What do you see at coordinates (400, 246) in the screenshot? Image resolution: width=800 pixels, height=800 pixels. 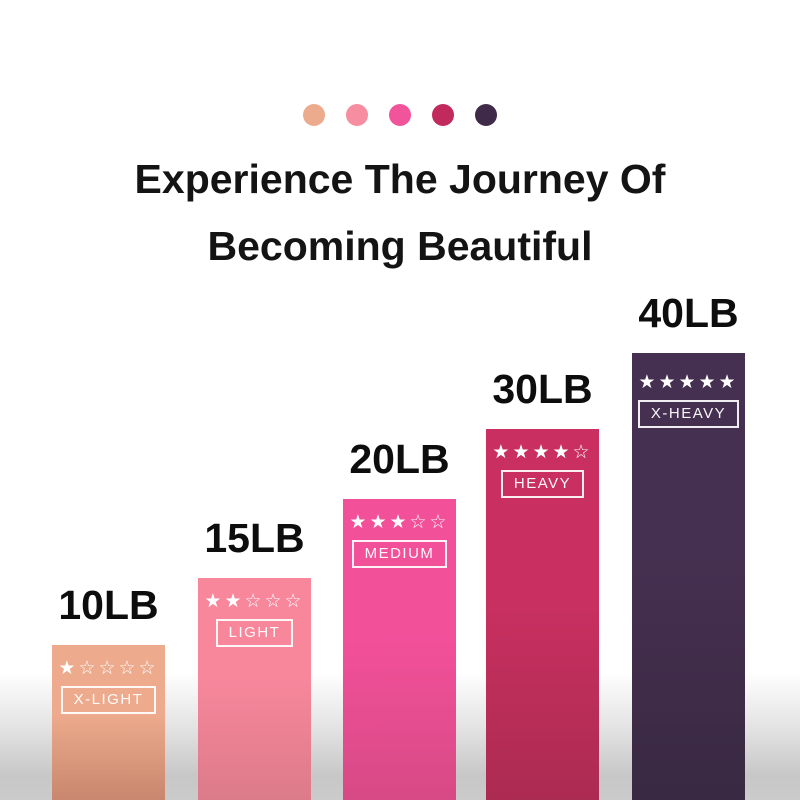 I see `page-title-line-2: Becoming Beautiful` at bounding box center [400, 246].